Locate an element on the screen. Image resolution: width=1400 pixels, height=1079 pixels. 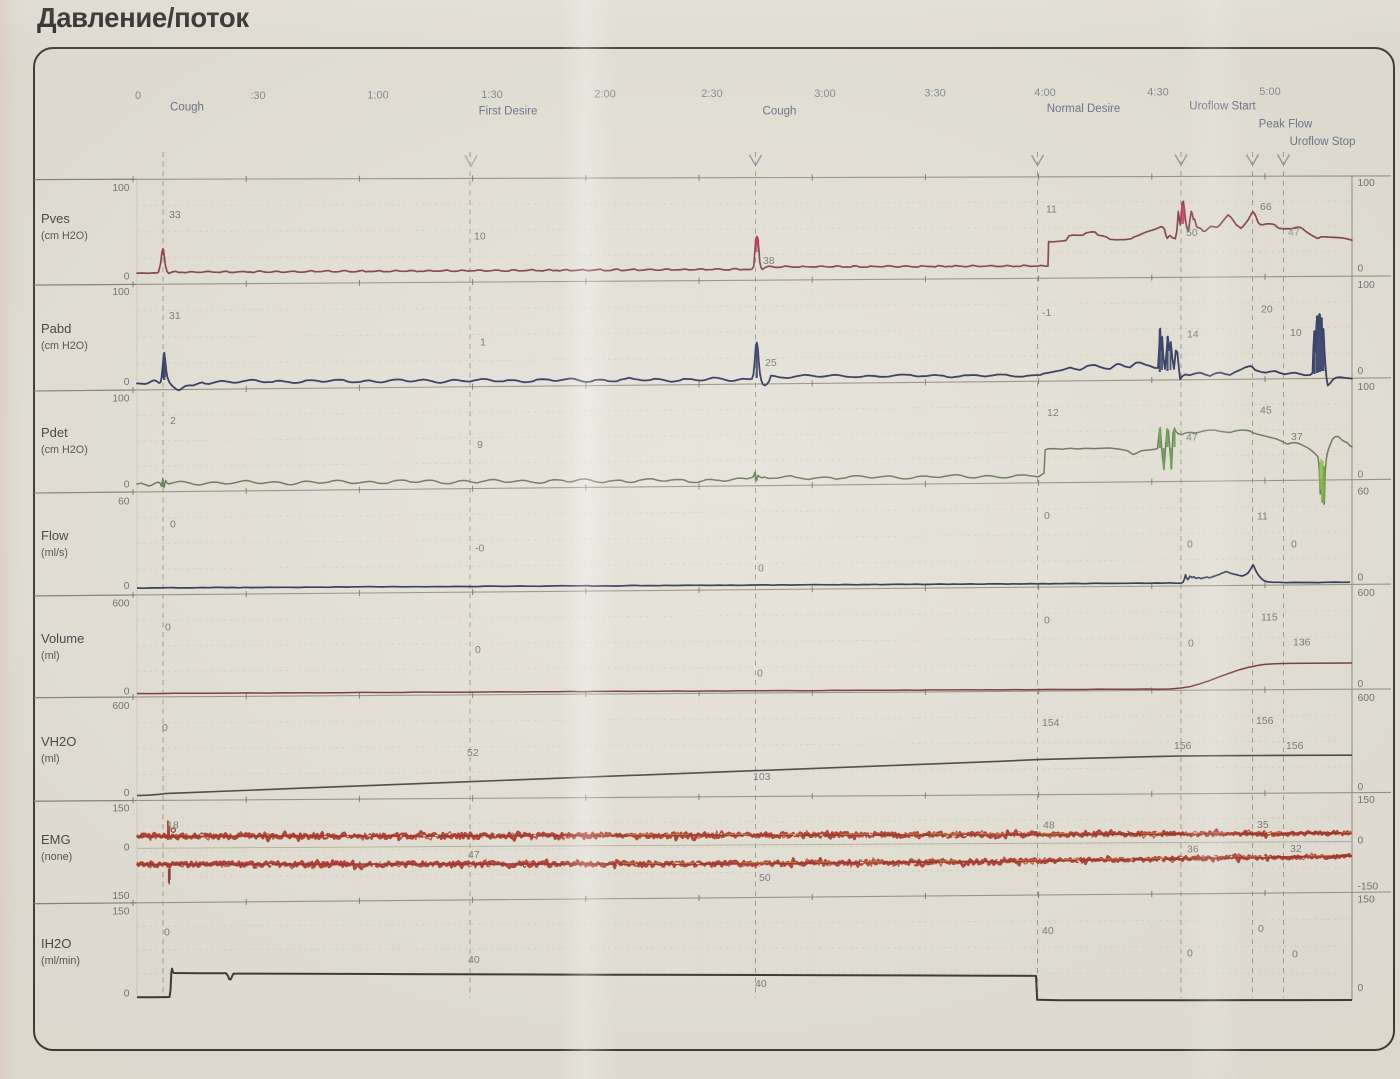
svg-text: -1 is located at coordinates (1046, 313).